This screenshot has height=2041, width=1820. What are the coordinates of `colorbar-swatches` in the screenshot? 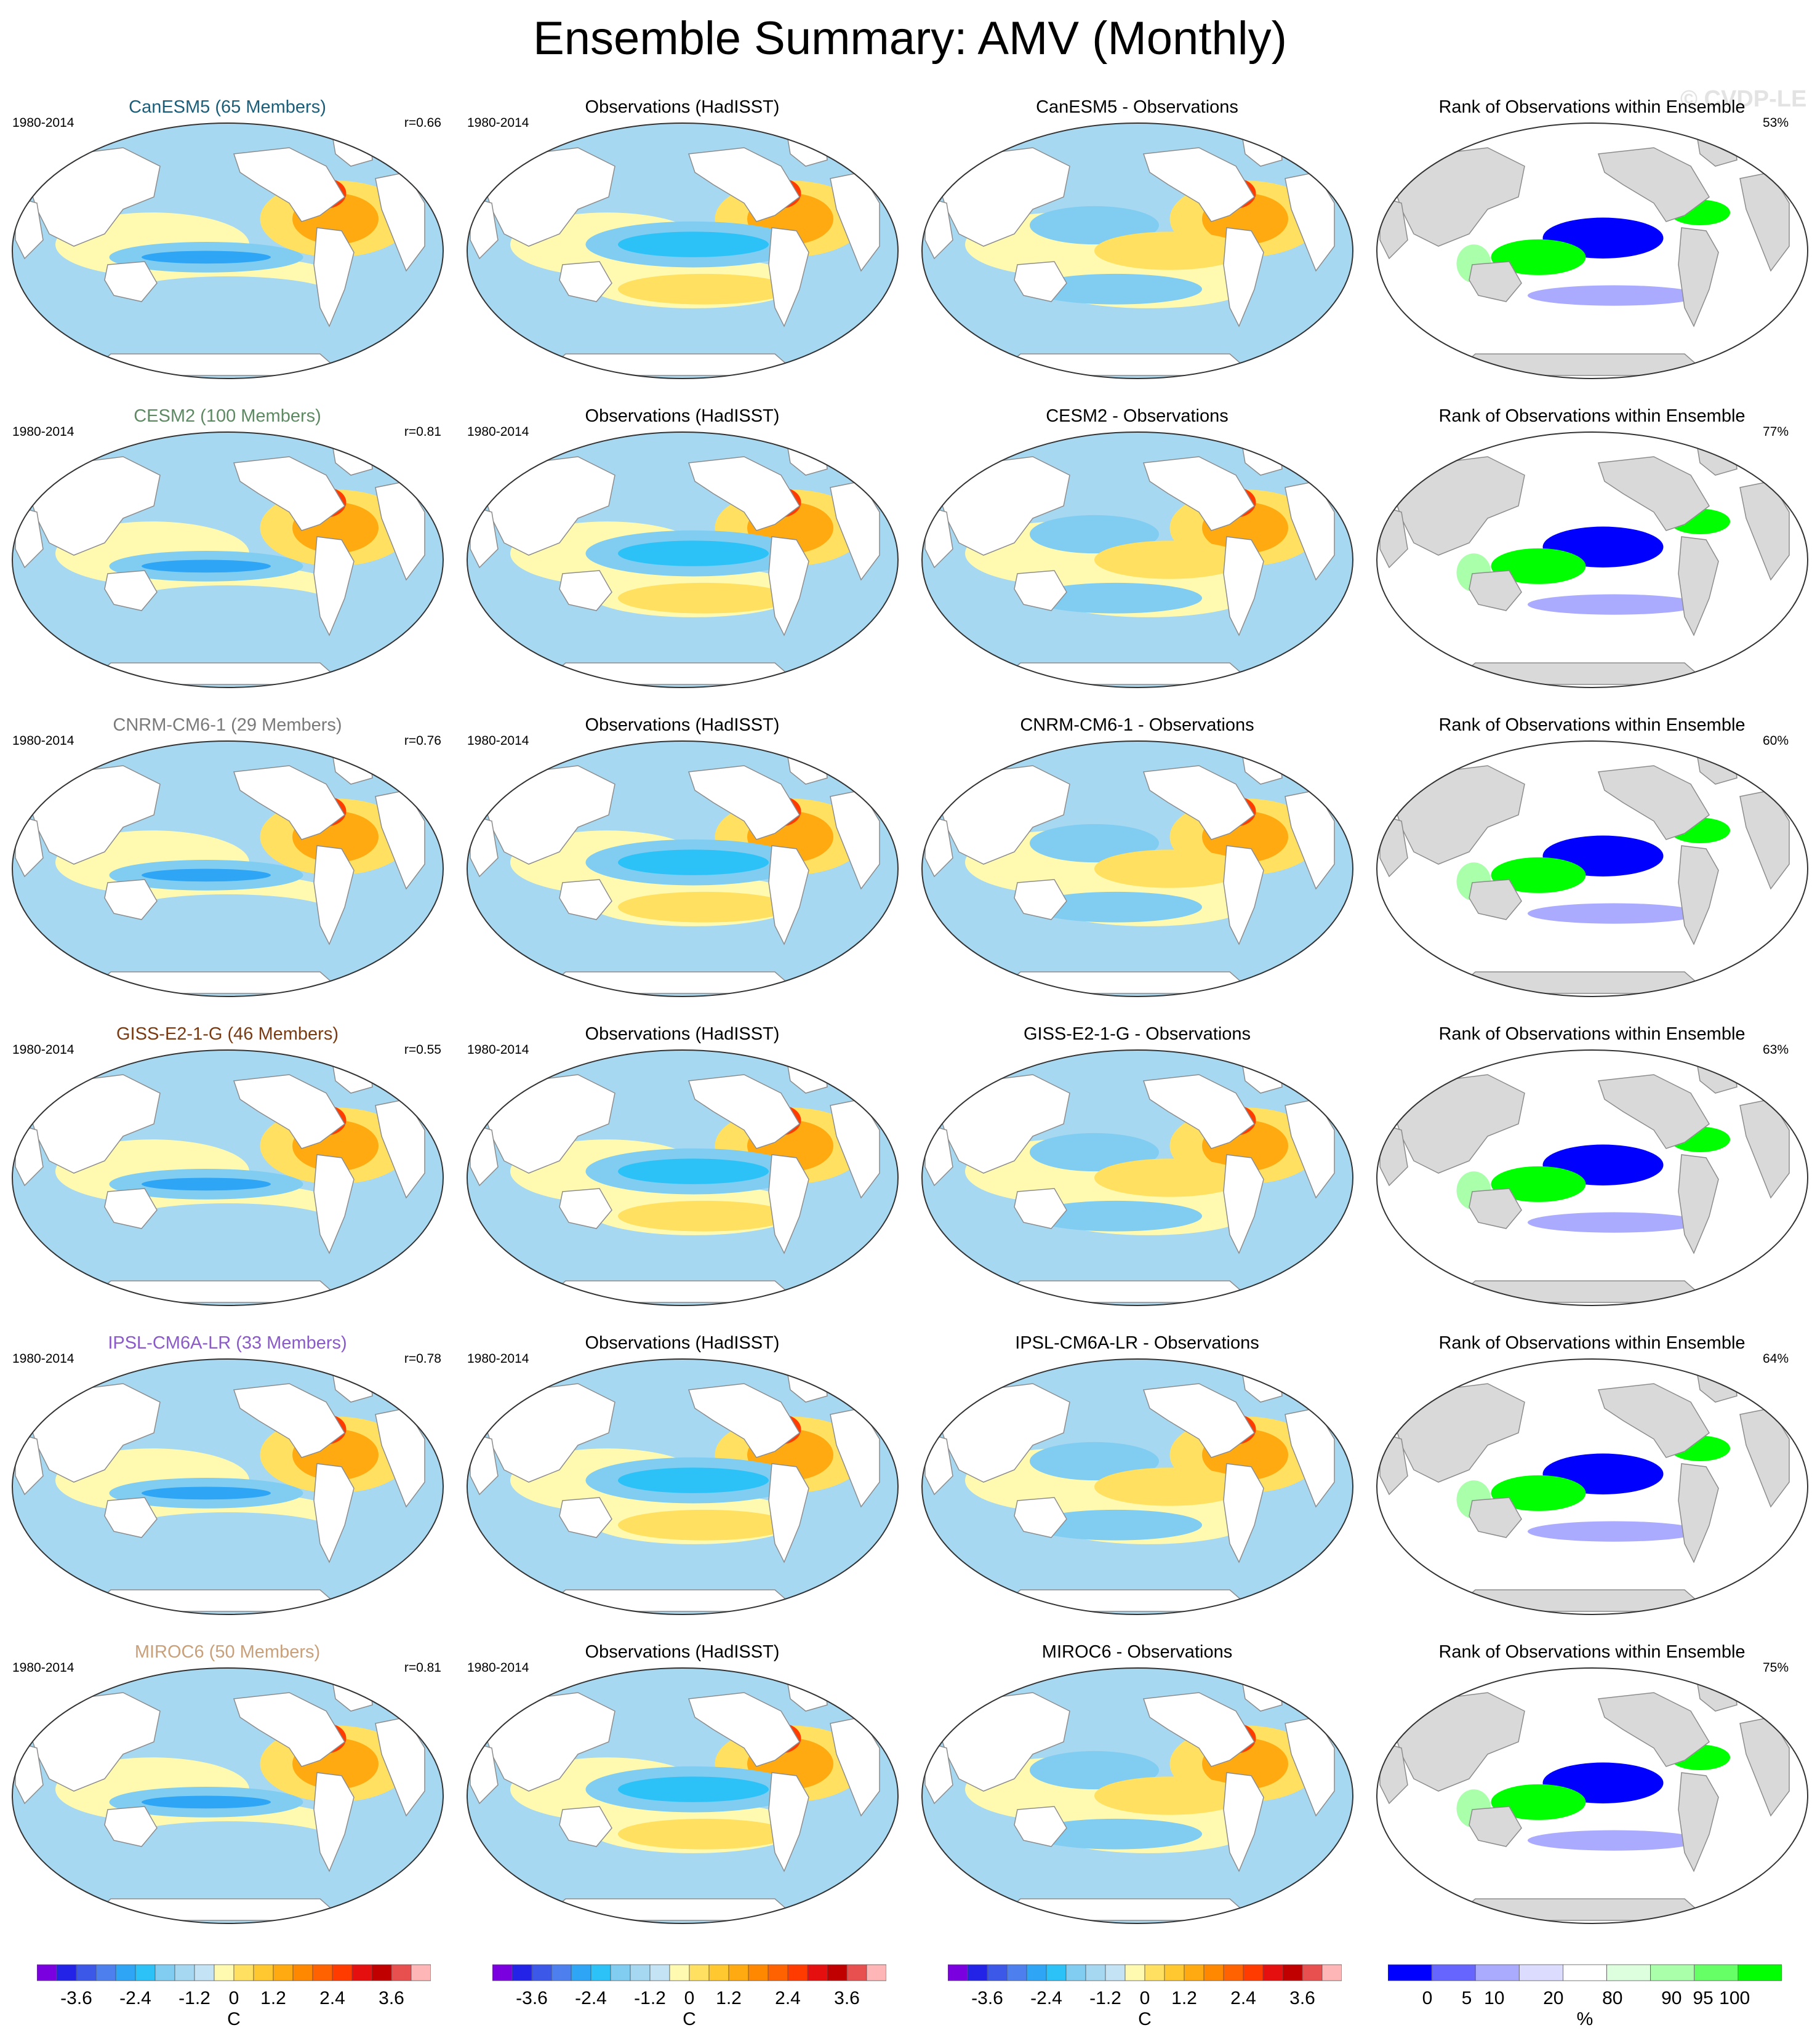 It's located at (234, 1973).